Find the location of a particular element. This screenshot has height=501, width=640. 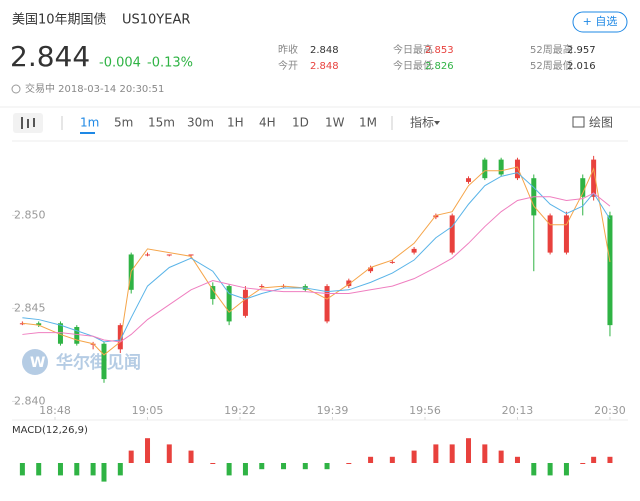

period-tab: 5m is located at coordinates (123, 123).